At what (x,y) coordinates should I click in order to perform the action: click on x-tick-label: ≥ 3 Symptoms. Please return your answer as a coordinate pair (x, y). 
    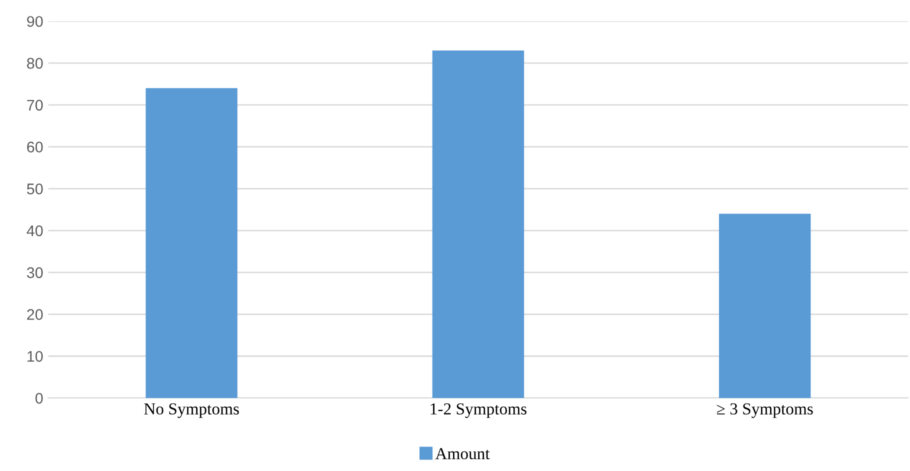
    Looking at the image, I should click on (764, 410).